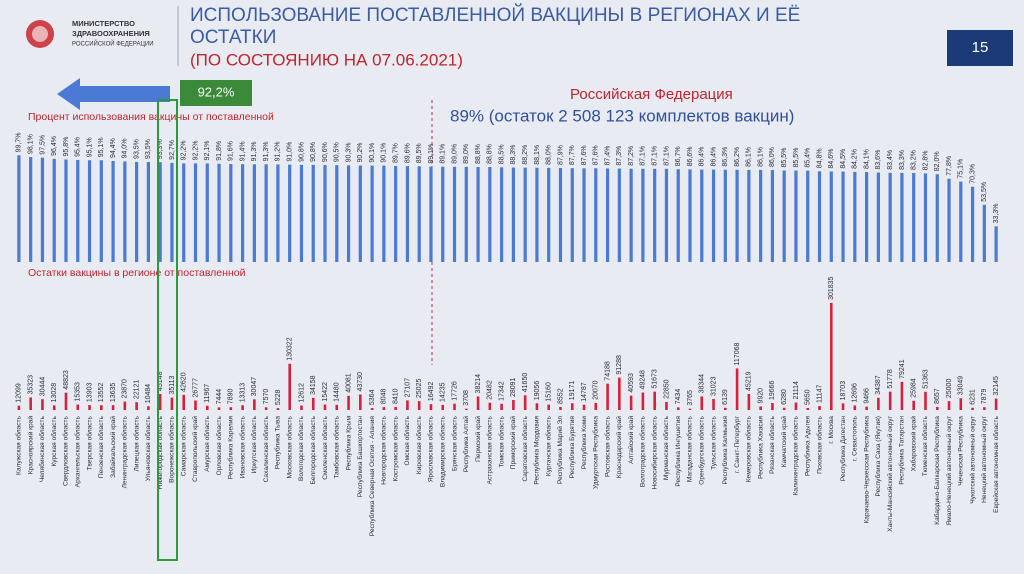 The height and width of the screenshot is (574, 1024). I want to click on value-label: 49248, so click(643, 380).